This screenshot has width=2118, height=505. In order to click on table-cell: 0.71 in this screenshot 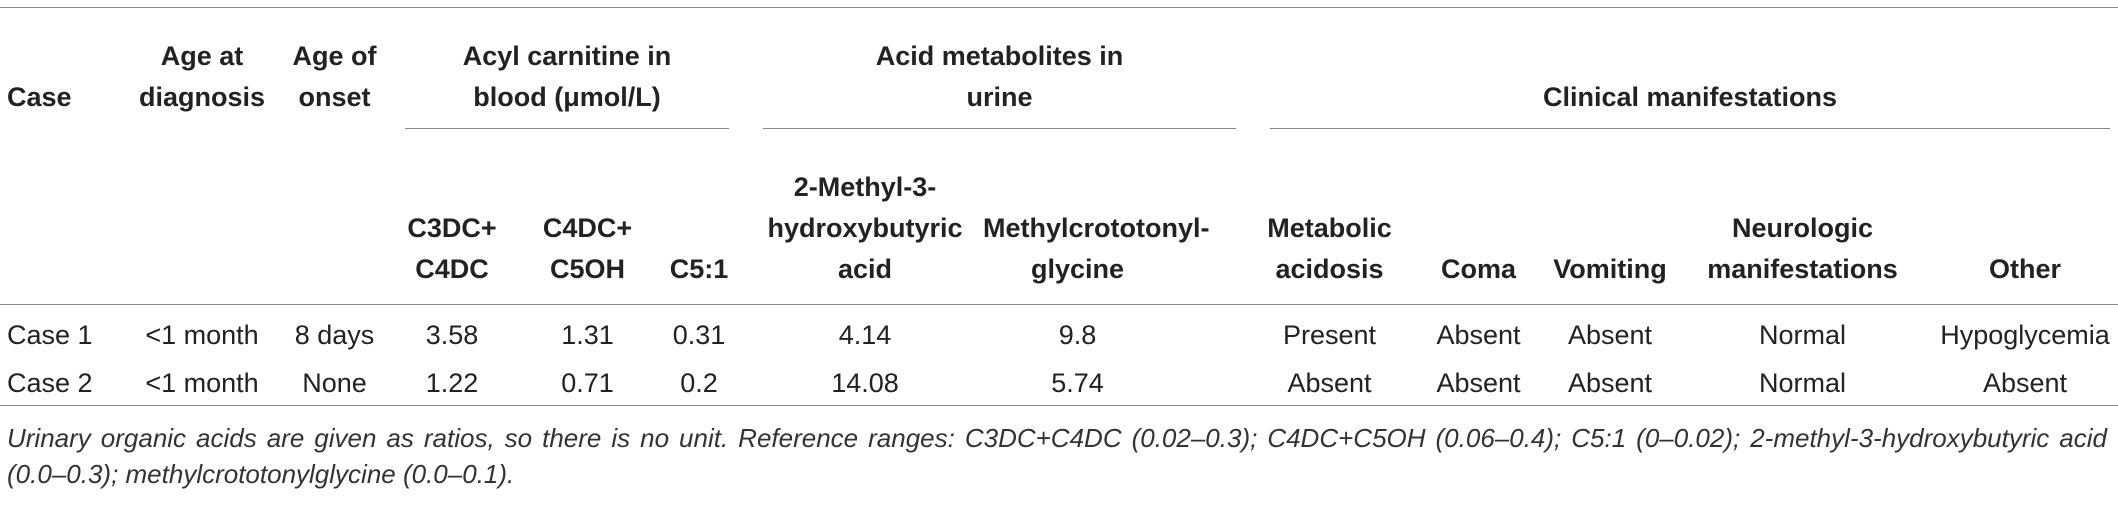, I will do `click(587, 382)`.